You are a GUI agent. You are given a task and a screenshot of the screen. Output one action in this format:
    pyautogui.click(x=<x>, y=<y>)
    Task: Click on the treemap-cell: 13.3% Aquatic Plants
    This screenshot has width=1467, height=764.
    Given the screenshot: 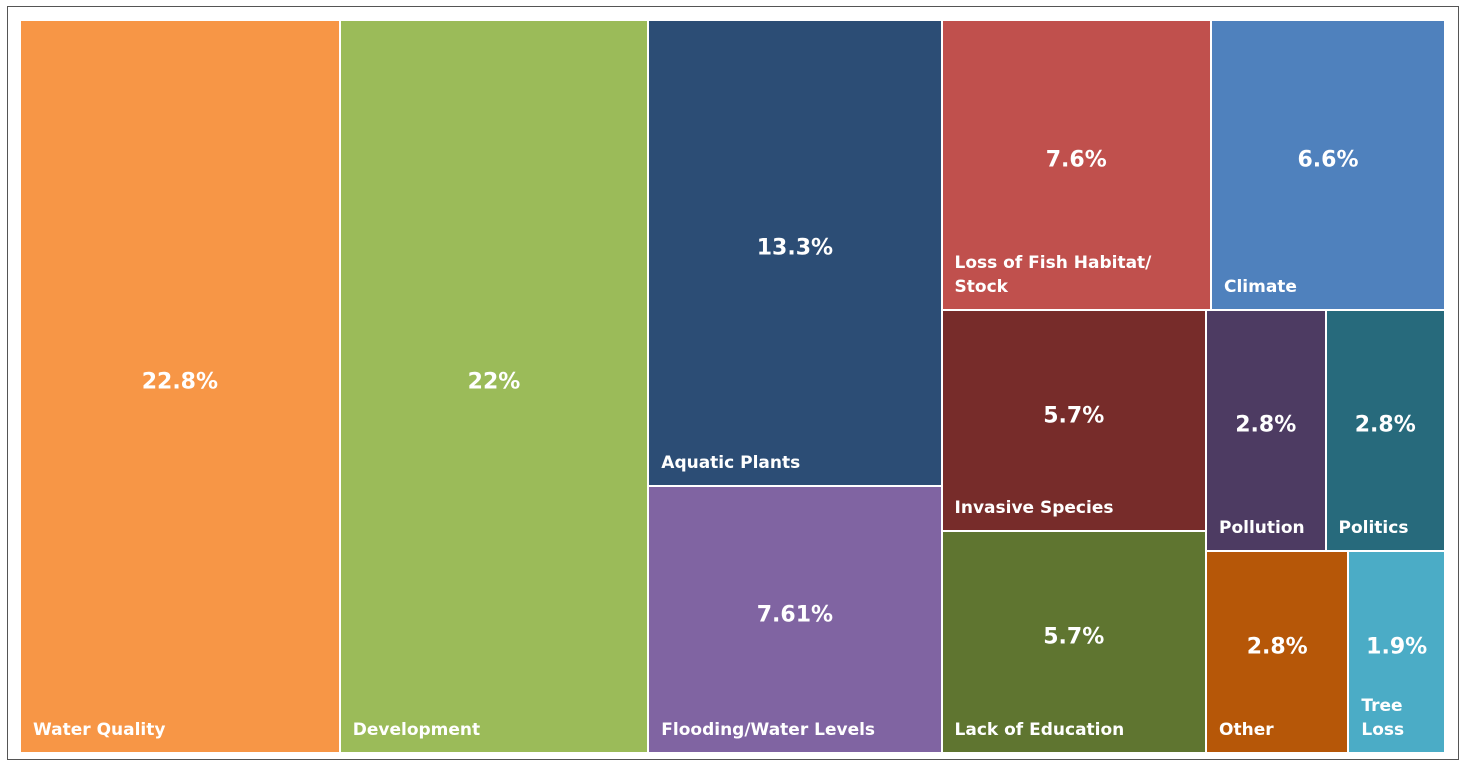 What is the action you would take?
    pyautogui.click(x=795, y=253)
    